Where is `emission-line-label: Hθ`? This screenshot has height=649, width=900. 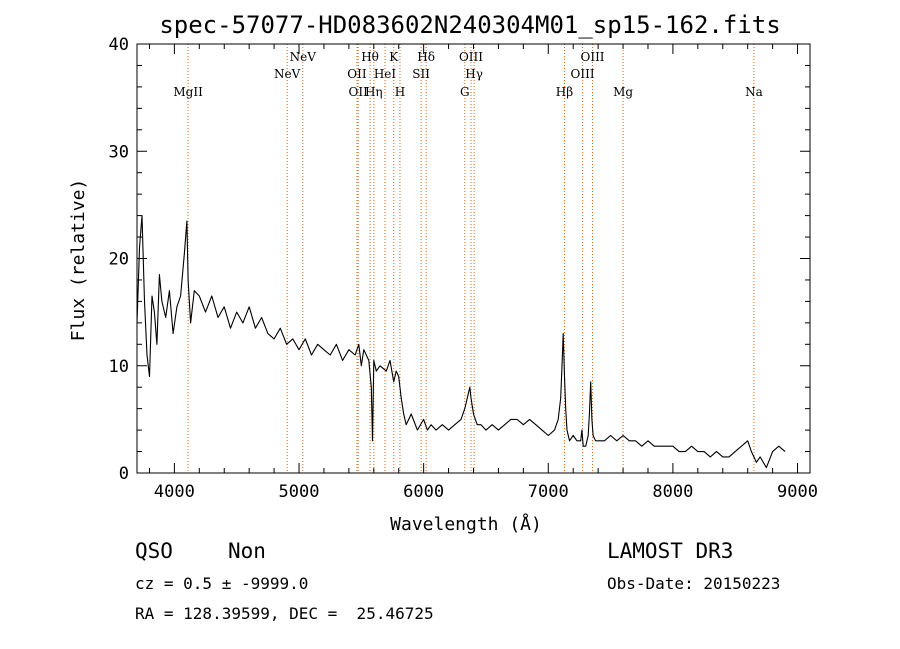 emission-line-label: Hθ is located at coordinates (370, 57).